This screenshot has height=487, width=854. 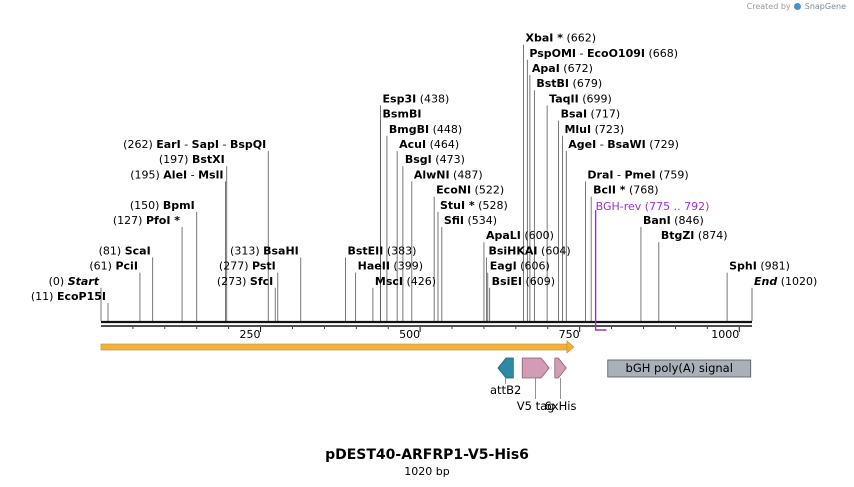 What do you see at coordinates (505, 377) in the screenshot?
I see `feature-attb2: attB2` at bounding box center [505, 377].